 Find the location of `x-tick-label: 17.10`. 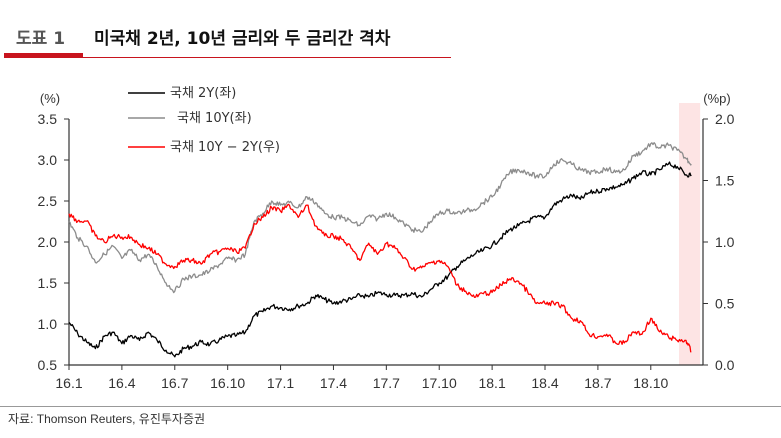

x-tick-label: 17.10 is located at coordinates (439, 383).